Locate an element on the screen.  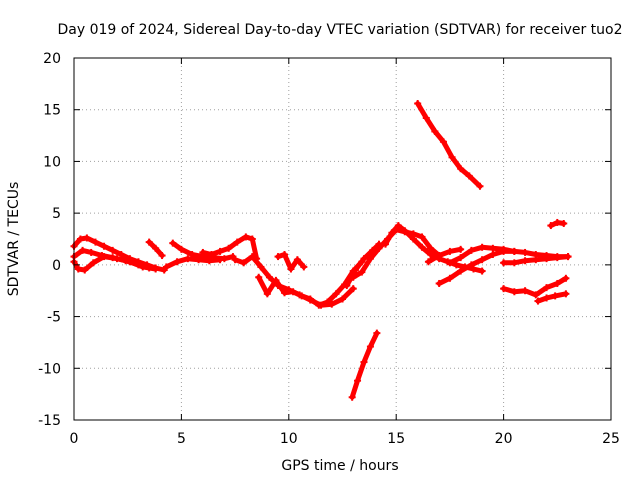
y-tick-label: 15 is located at coordinates (52, 111).